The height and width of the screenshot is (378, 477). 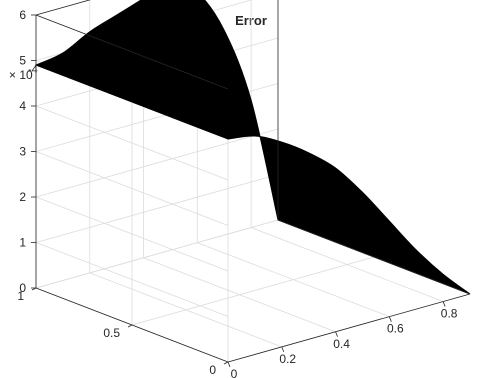 What do you see at coordinates (341, 344) in the screenshot?
I see `x-tick-label: 0.4` at bounding box center [341, 344].